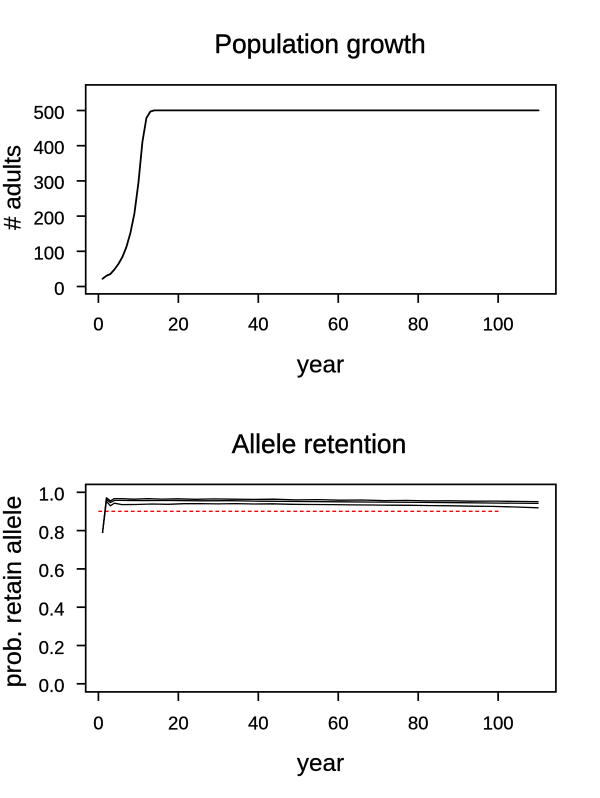 The width and height of the screenshot is (600, 798). Describe the element at coordinates (52, 647) in the screenshot. I see `svg-text: 0.2` at that location.